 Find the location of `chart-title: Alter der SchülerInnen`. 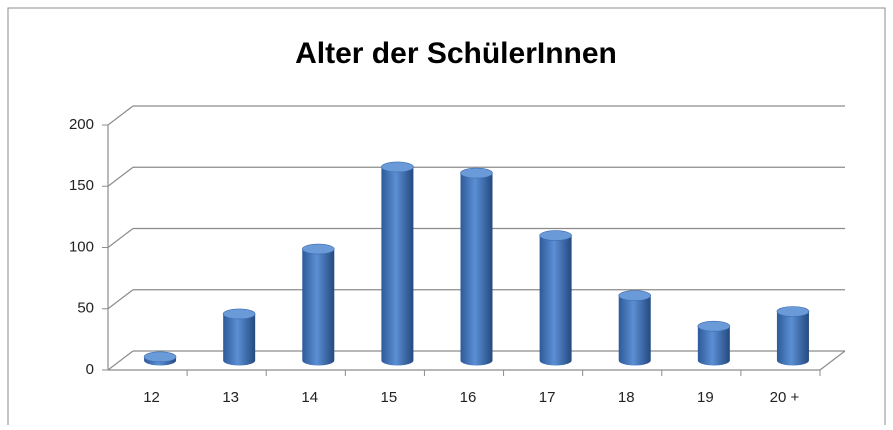

chart-title: Alter der SchülerInnen is located at coordinates (456, 53).